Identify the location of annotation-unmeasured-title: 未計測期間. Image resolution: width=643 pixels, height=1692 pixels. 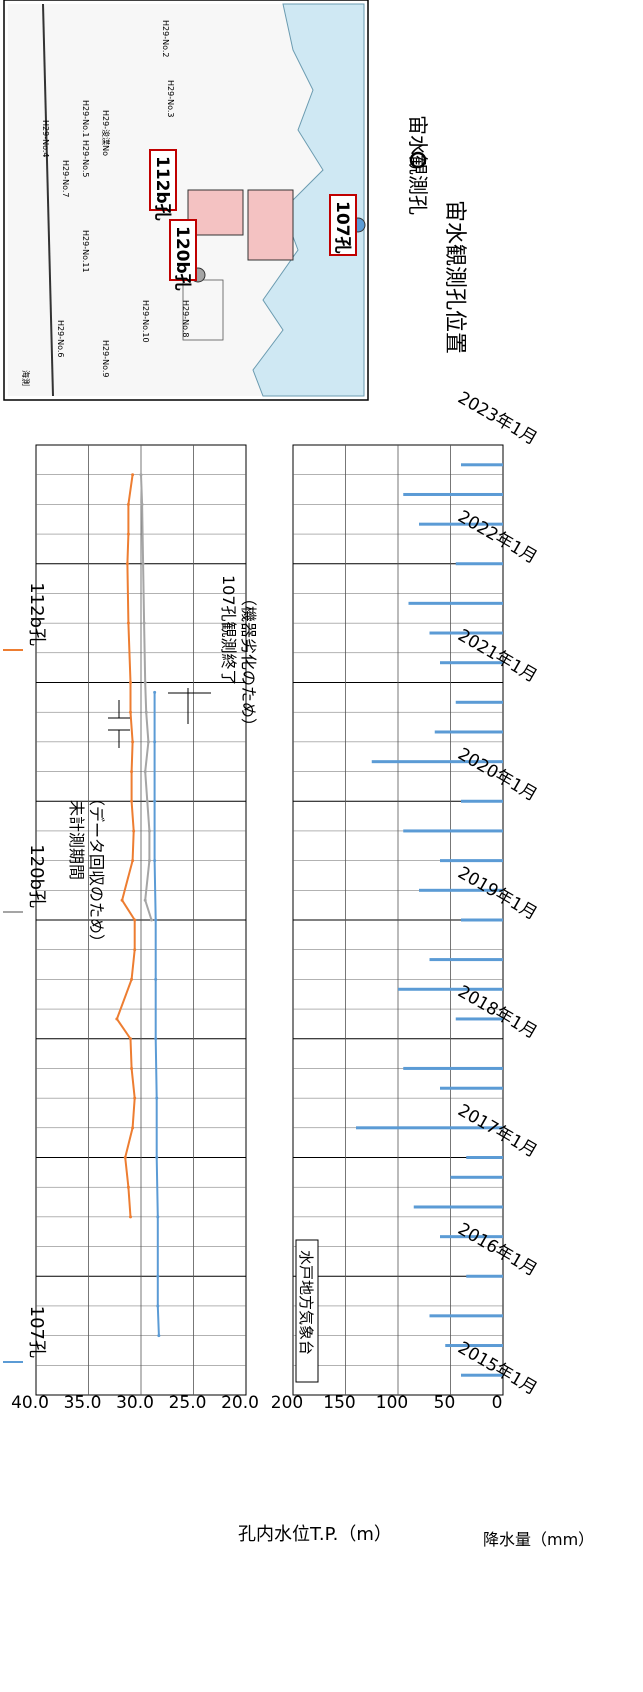
(76, 840).